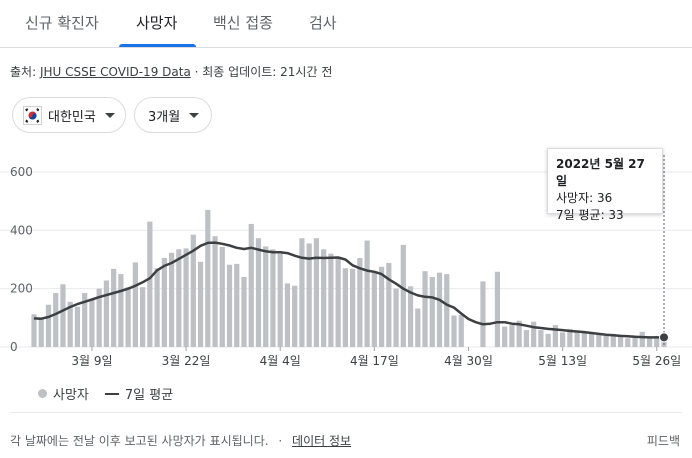  I want to click on feedback-link: 피드백, so click(663, 441).